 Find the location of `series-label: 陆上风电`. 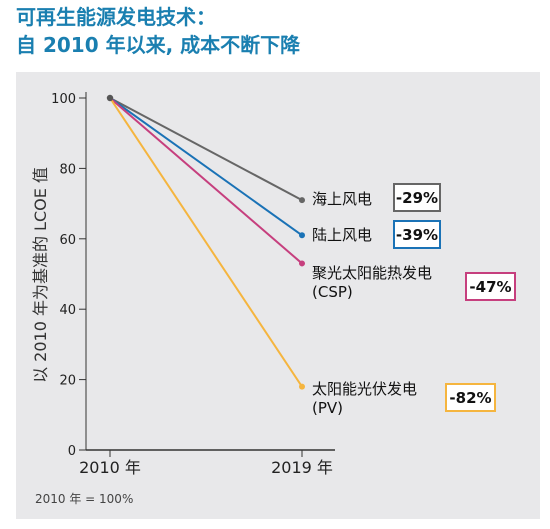

series-label: 陆上风电 is located at coordinates (342, 235).